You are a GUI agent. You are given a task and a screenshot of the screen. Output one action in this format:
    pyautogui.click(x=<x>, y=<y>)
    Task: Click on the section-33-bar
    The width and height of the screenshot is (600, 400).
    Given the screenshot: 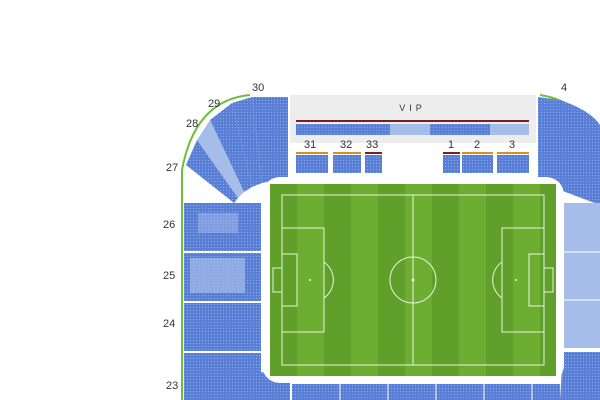 What is the action you would take?
    pyautogui.click(x=373, y=153)
    